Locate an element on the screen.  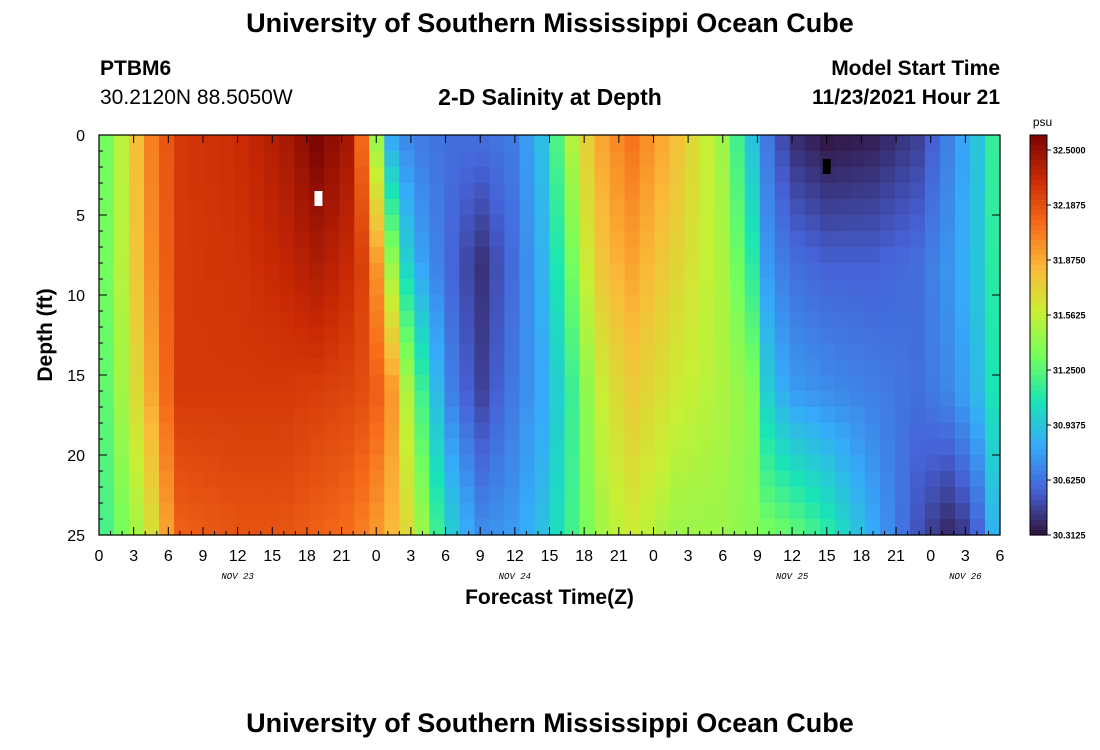
colorbar-tick-label: 30.6250 is located at coordinates (1069, 481).